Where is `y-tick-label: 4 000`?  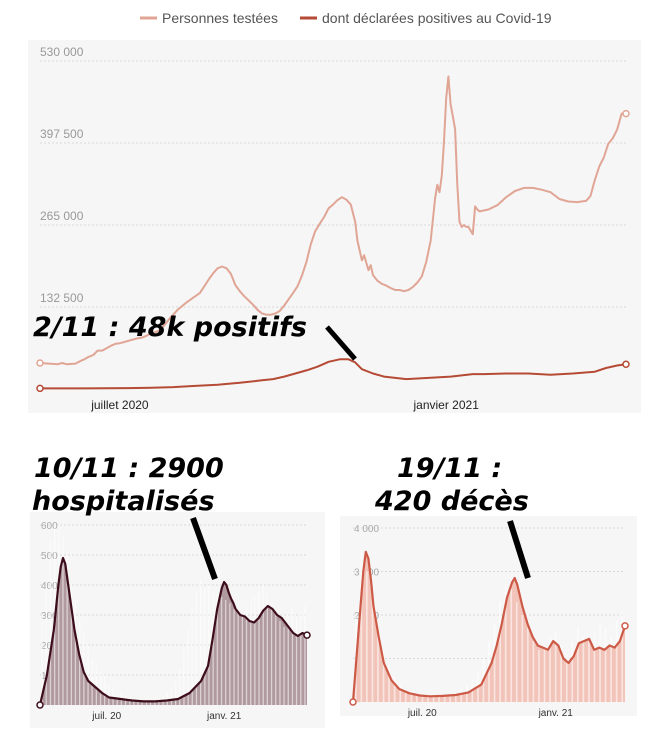 y-tick-label: 4 000 is located at coordinates (366, 529).